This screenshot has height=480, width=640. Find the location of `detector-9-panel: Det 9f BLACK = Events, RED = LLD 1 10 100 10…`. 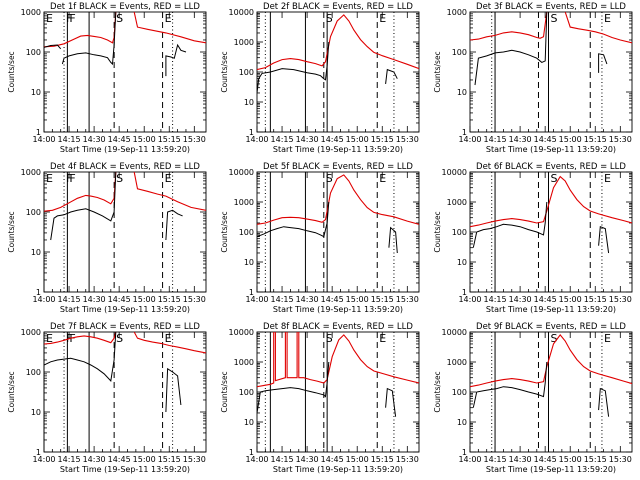

detector-9-panel: Det 9f BLACK = Events, RED = LLD 1 10 100 10… is located at coordinates (533, 398).